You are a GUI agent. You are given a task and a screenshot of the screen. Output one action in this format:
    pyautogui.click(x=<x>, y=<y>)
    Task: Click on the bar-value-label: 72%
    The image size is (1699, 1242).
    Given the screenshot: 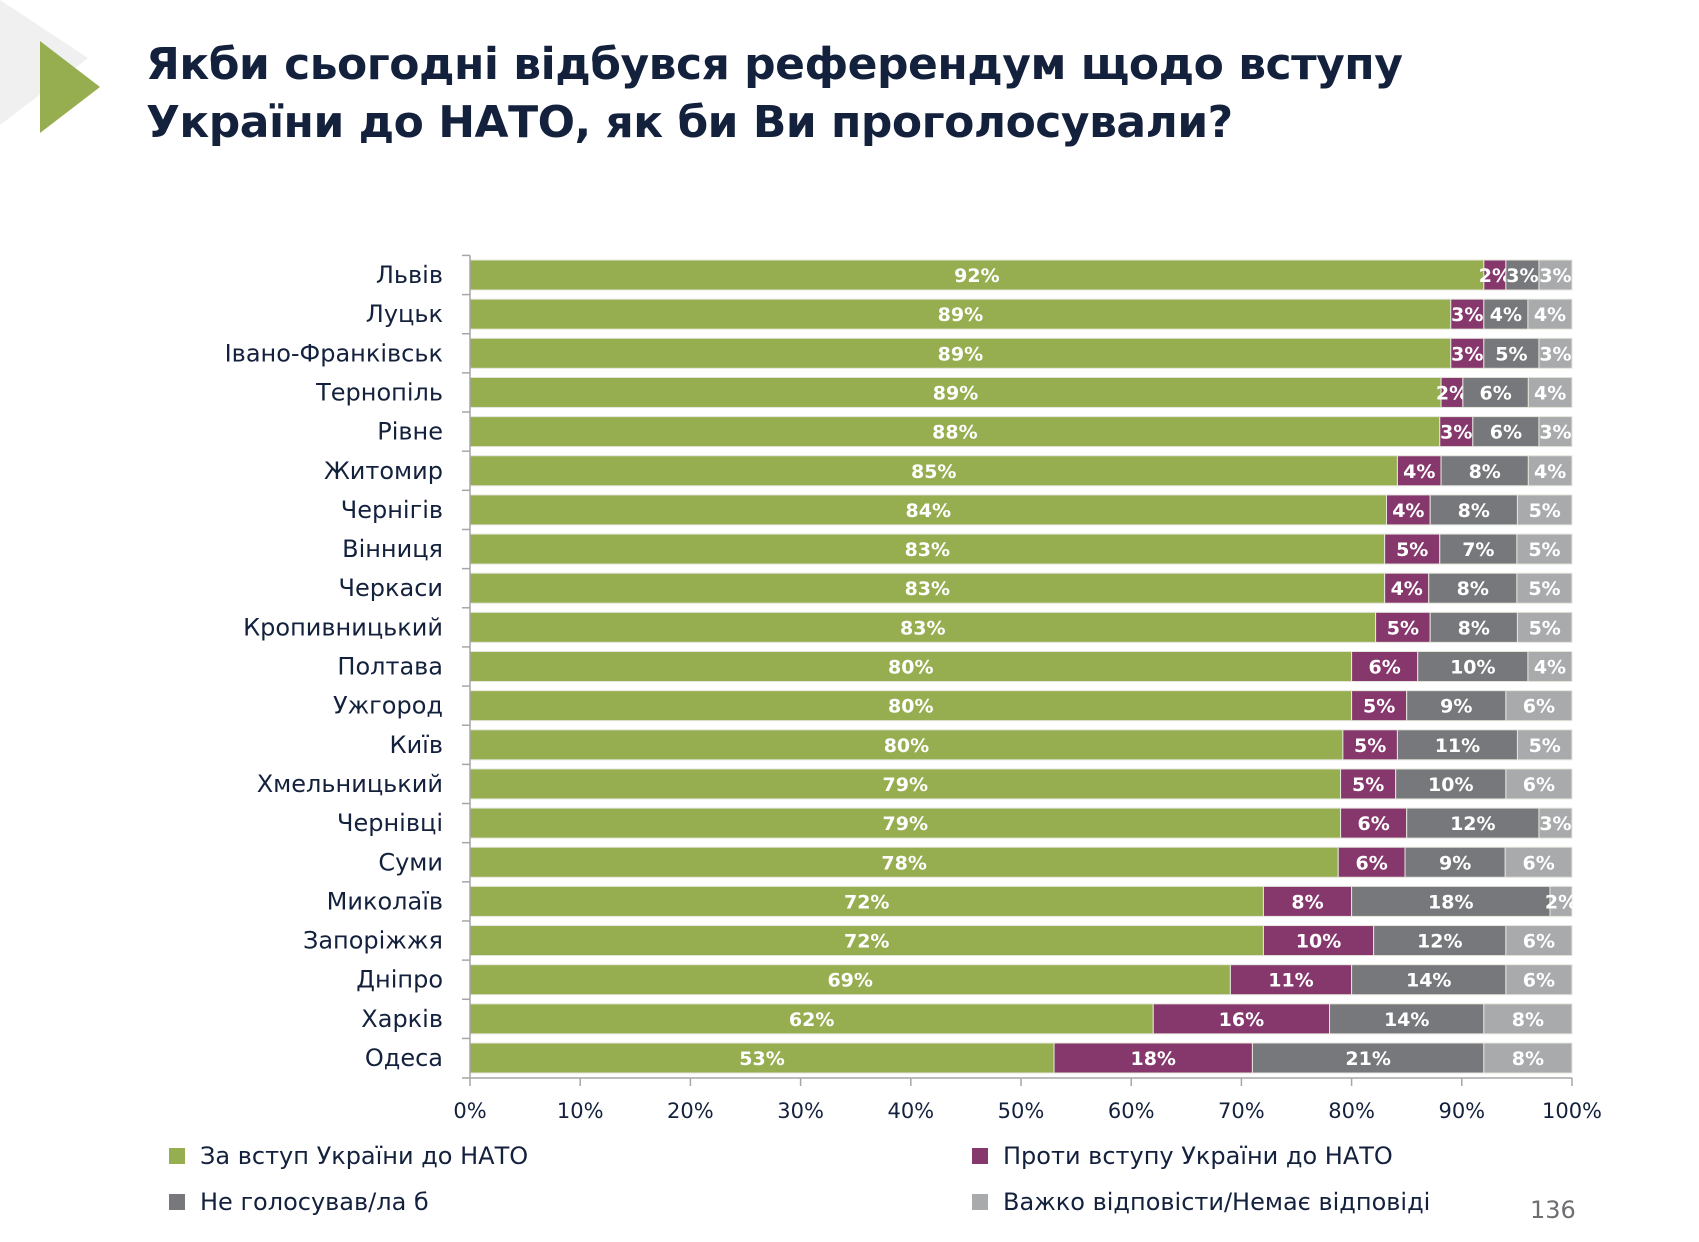 What is the action you would take?
    pyautogui.click(x=866, y=902)
    